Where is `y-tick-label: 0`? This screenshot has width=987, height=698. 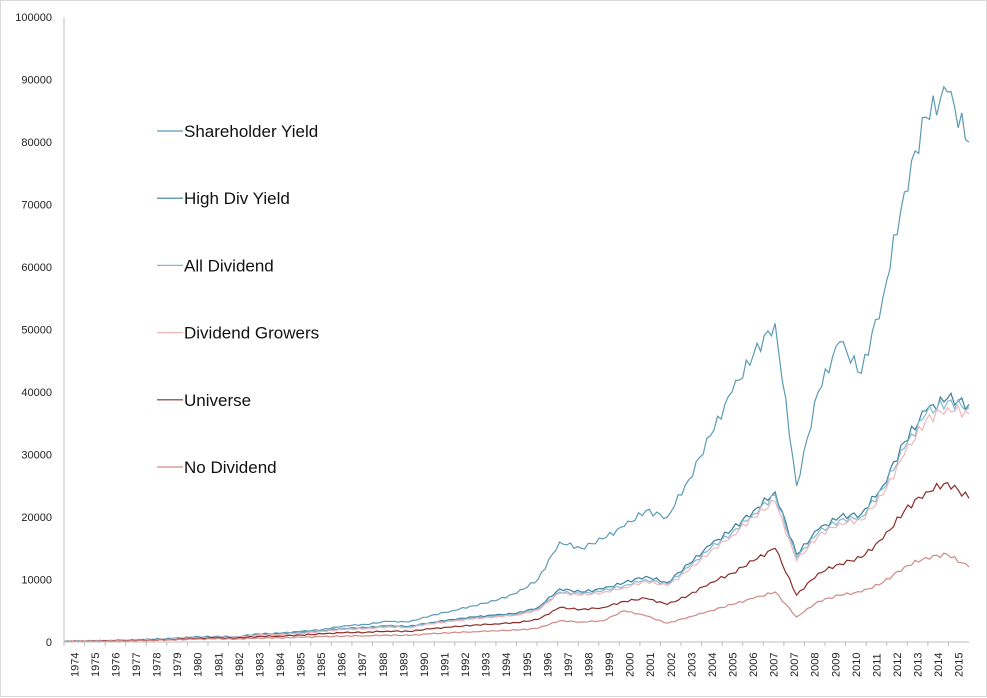 y-tick-label: 0 is located at coordinates (49, 643).